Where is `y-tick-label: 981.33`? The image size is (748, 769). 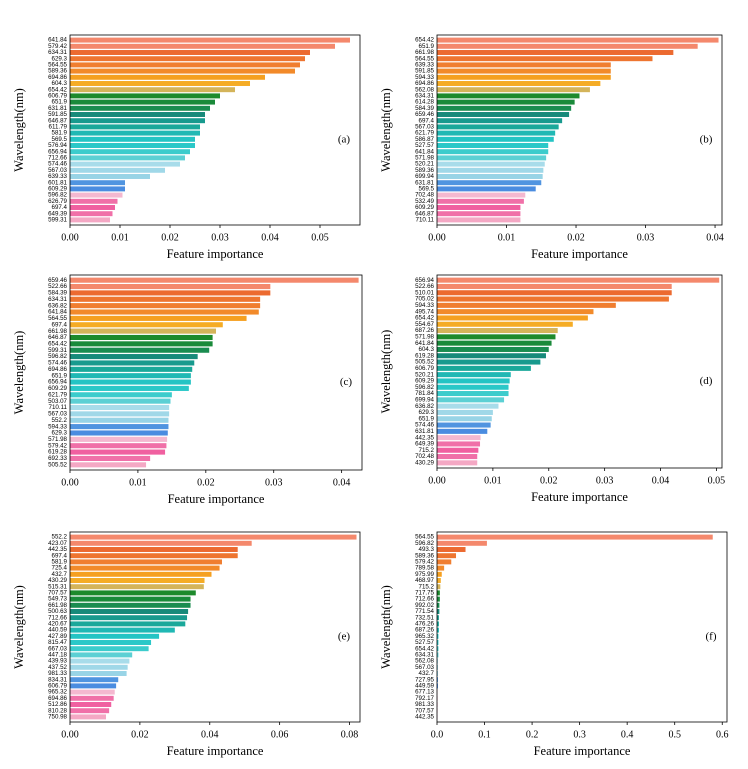
y-tick-label: 981.33 is located at coordinates (57, 673).